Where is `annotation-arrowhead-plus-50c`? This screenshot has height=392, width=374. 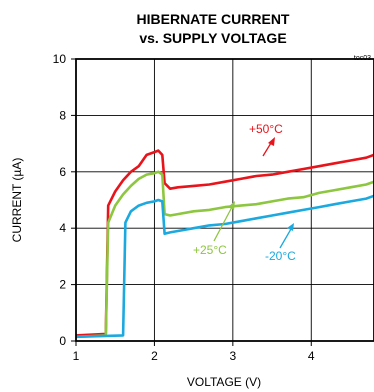 annotation-arrowhead-plus-50c is located at coordinates (271, 141).